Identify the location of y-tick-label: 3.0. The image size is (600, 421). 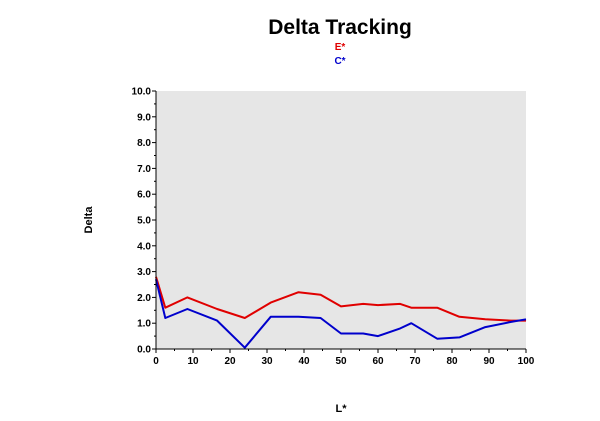
(144, 272).